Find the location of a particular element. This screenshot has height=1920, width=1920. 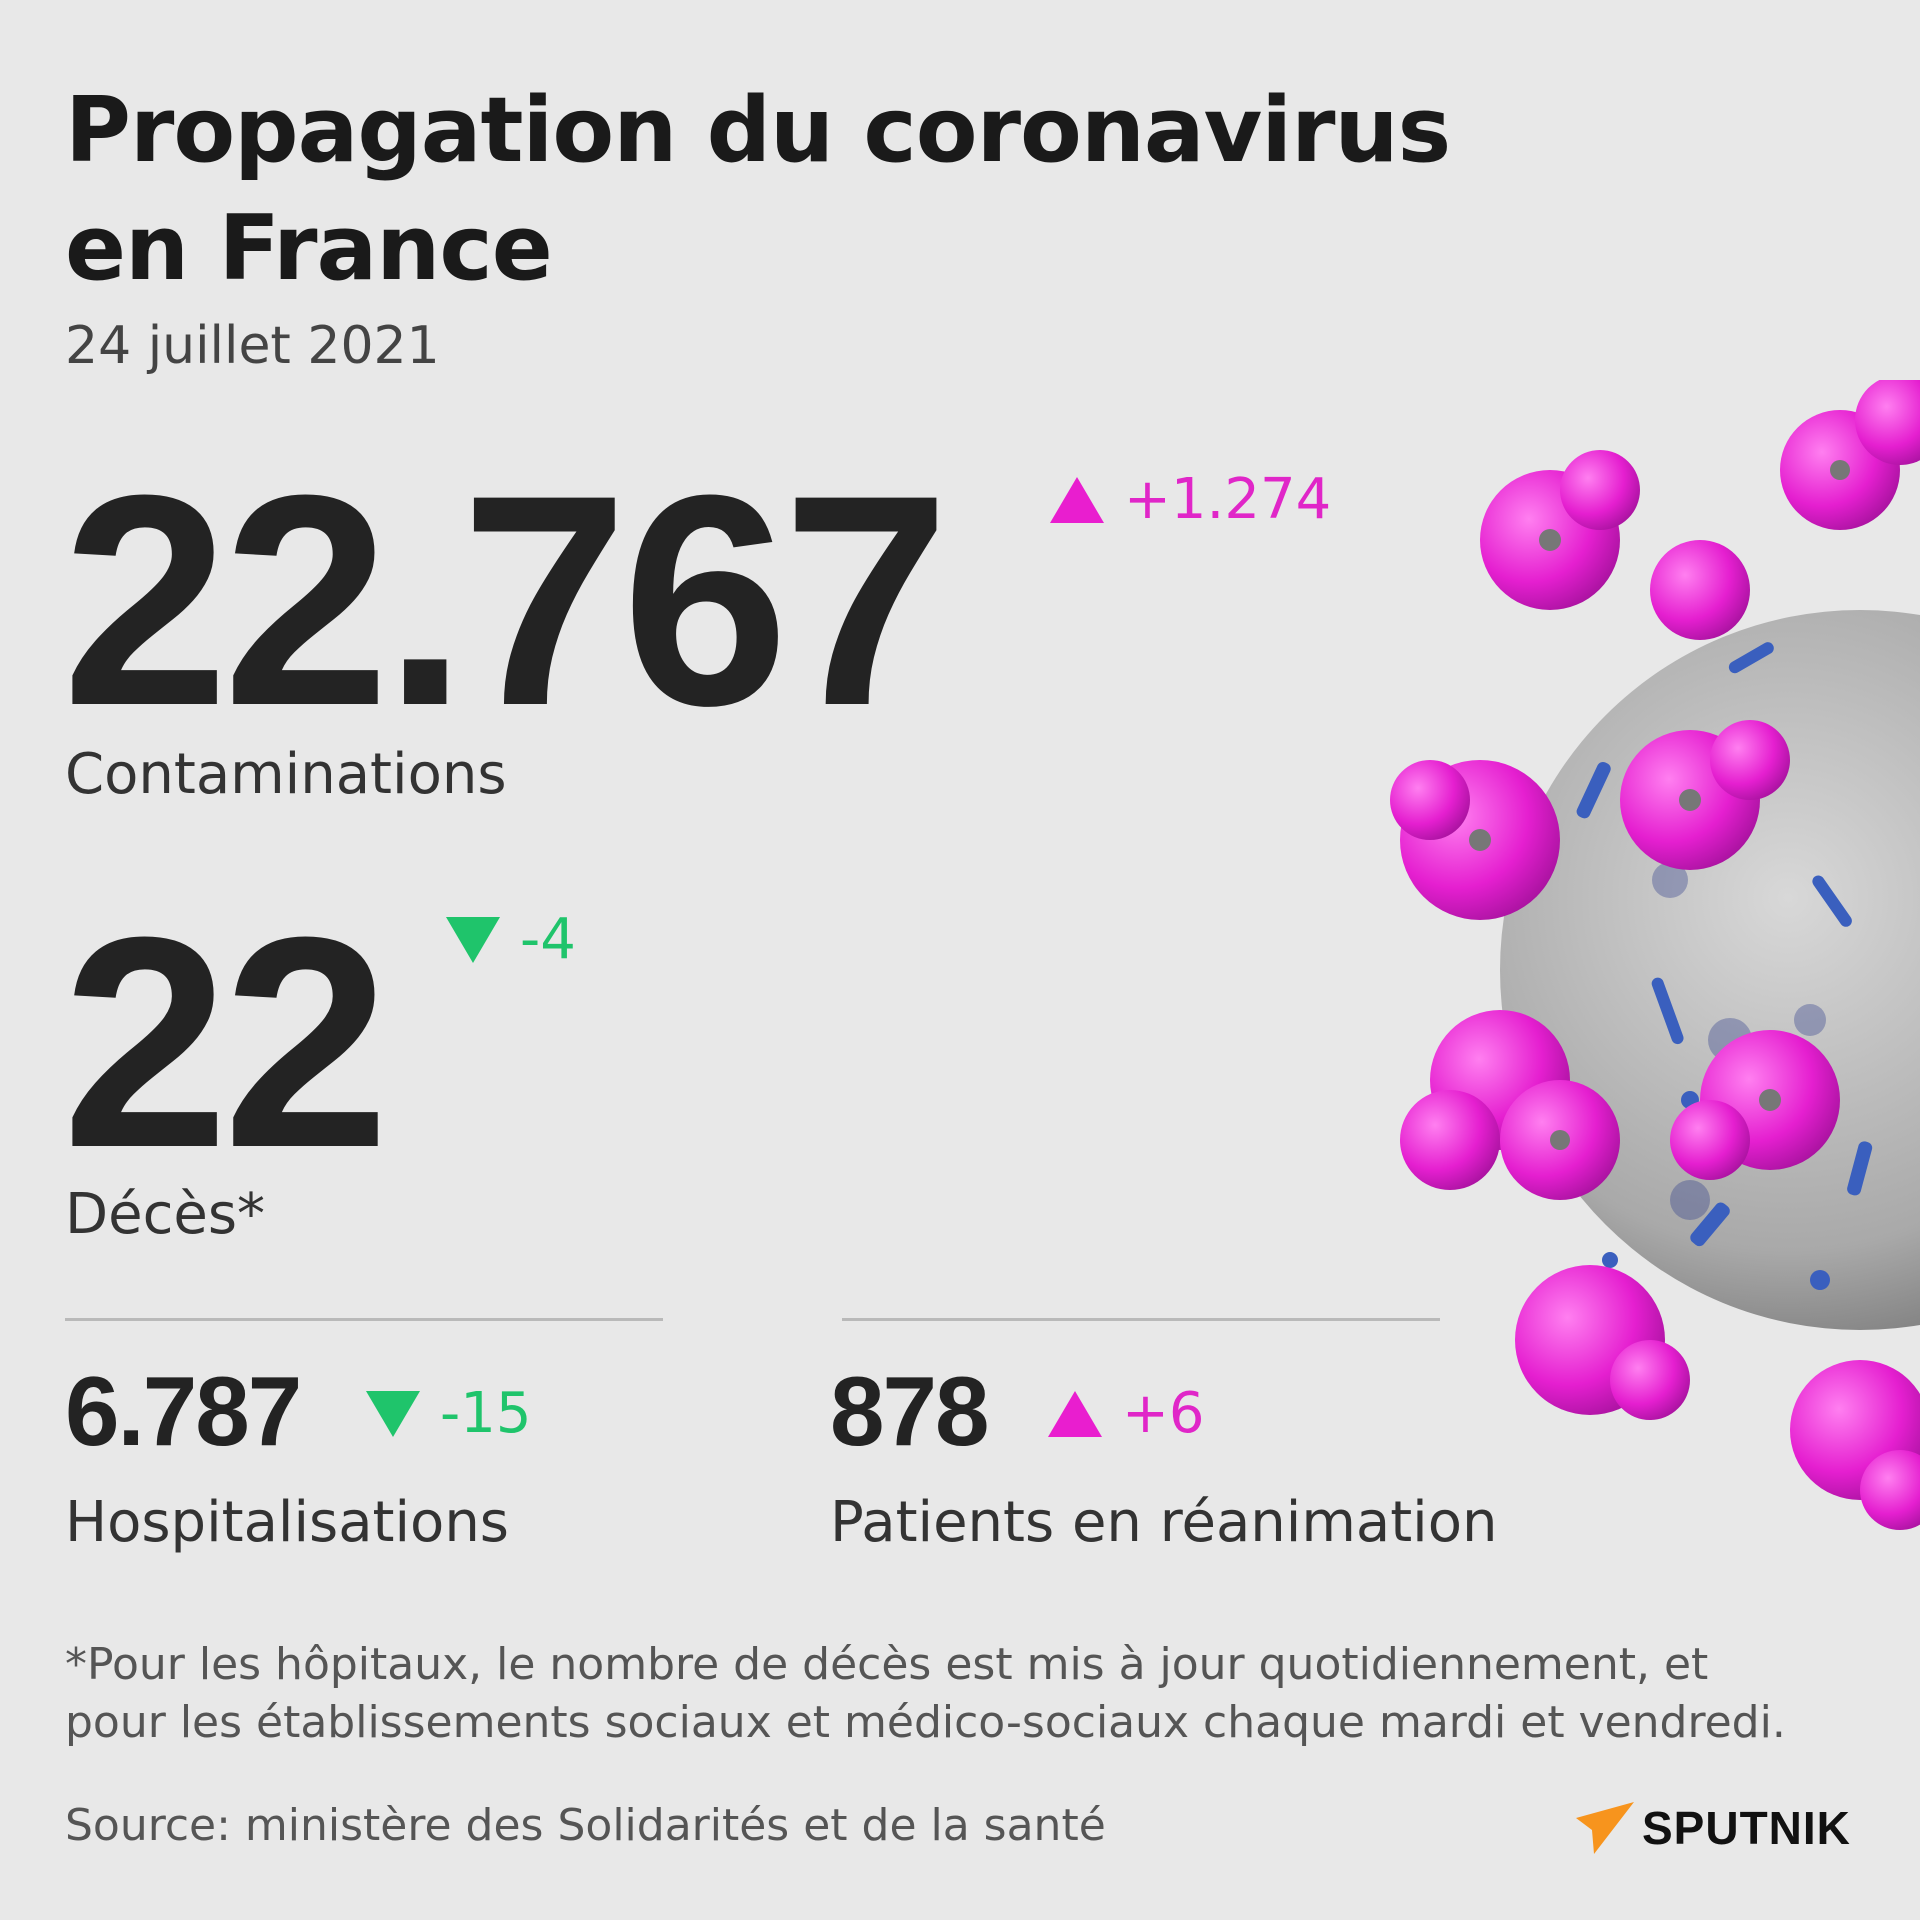

contaminations-delta-value: +1.274 is located at coordinates (1228, 499).